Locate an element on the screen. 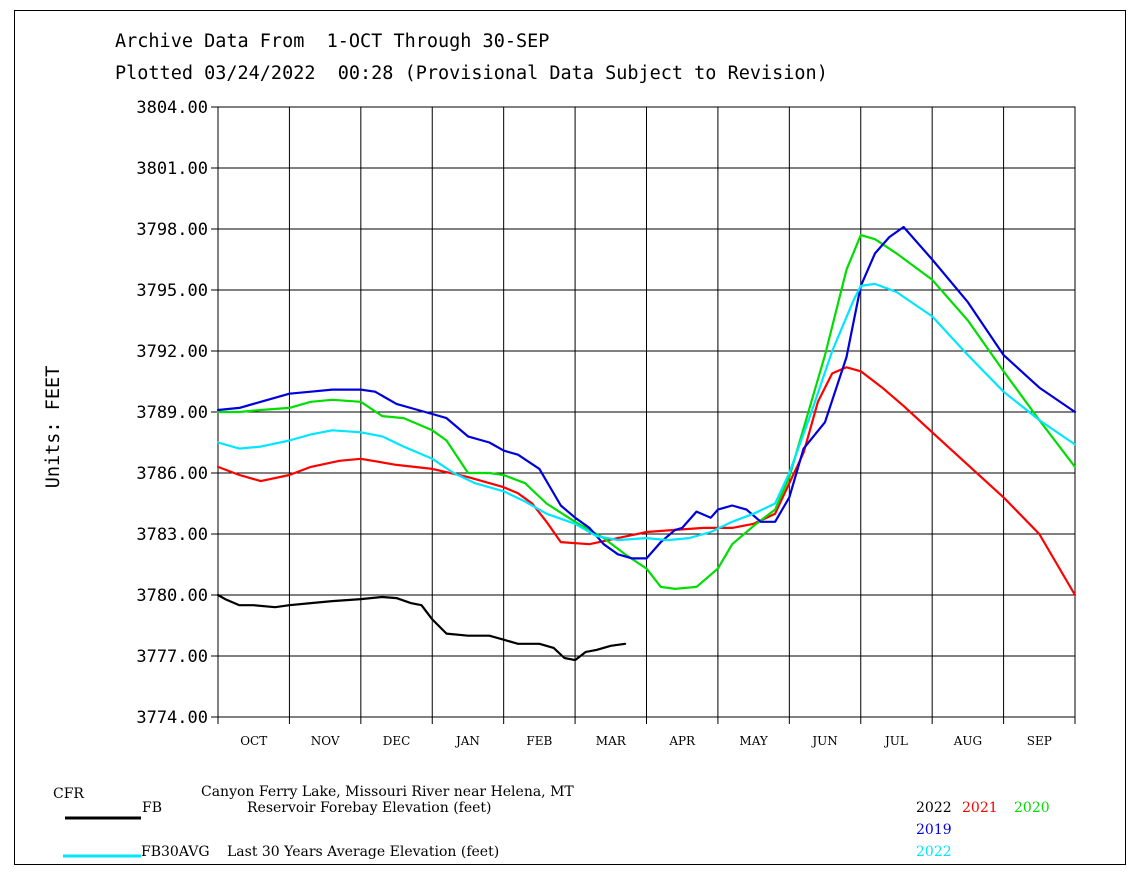 The image size is (1141, 875). avg-legend-code: FB30AVG is located at coordinates (175, 852).